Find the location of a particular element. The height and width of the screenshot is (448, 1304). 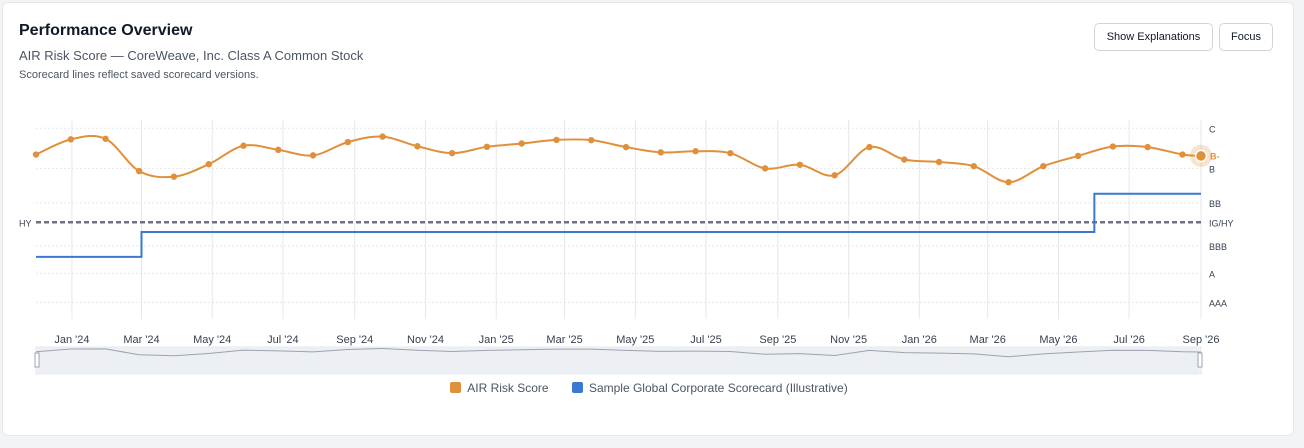

navigator-selection is located at coordinates (618, 360).